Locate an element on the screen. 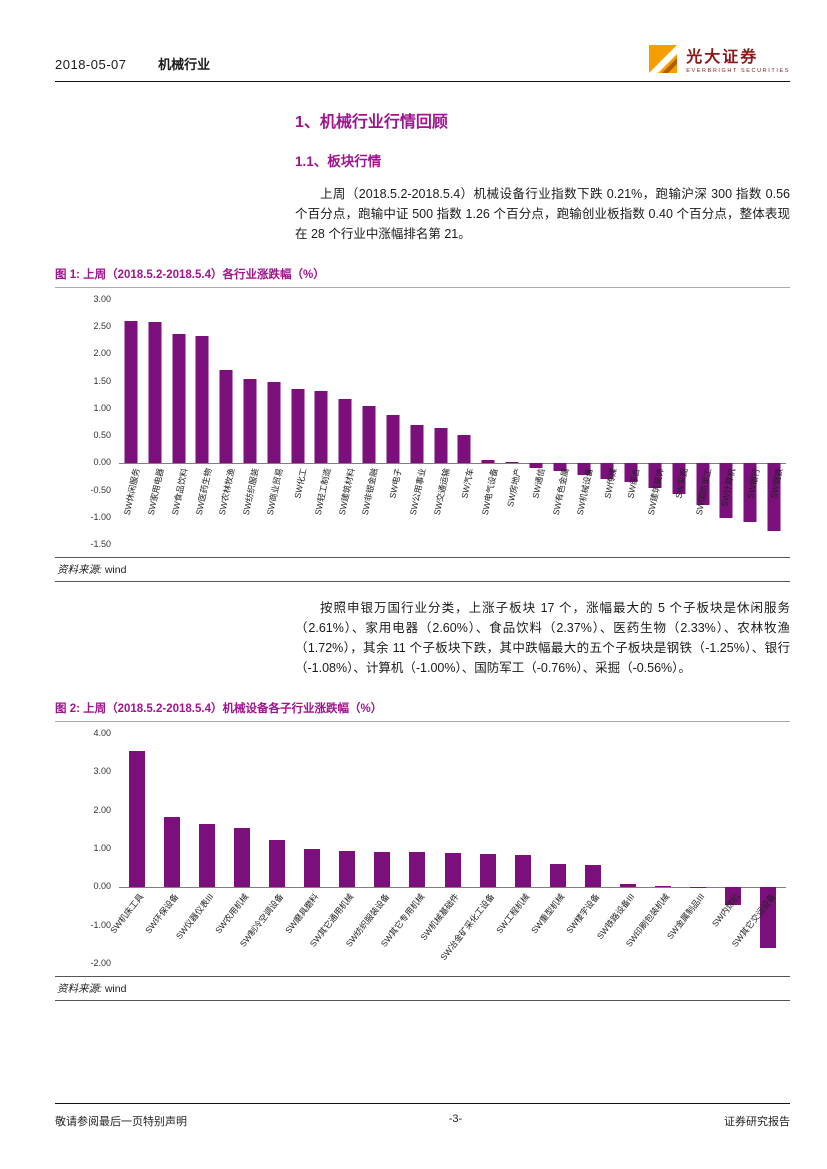 The height and width of the screenshot is (1169, 827). footer-disclaimer: 敬请参阅最后一页特别声明 is located at coordinates (121, 1122).